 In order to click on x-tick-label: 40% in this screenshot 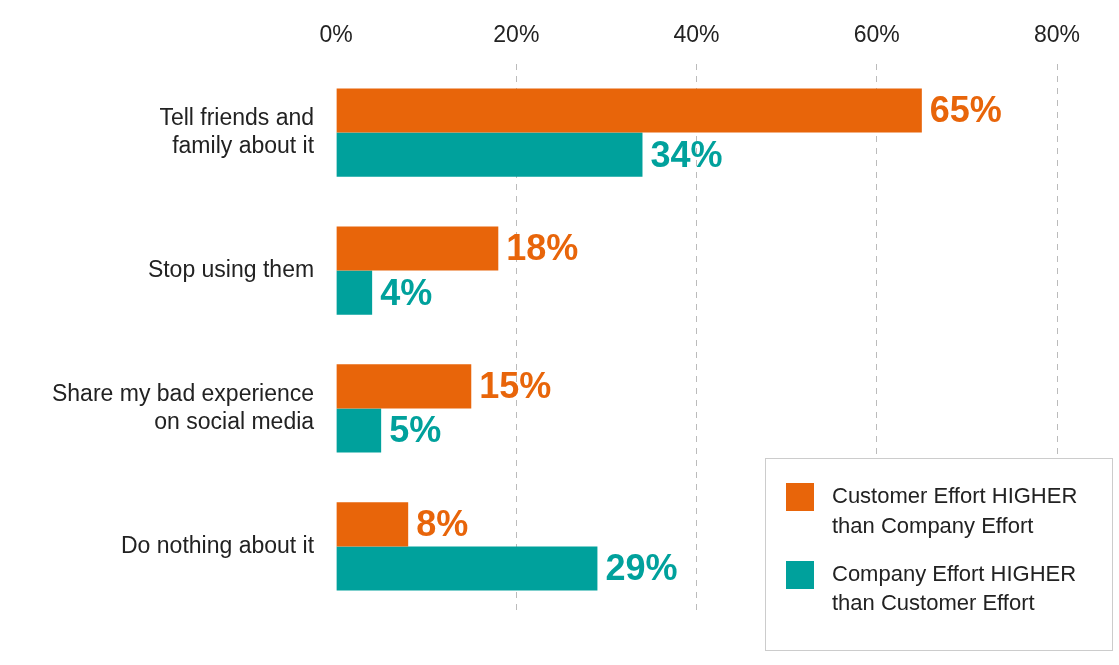, I will do `click(696, 34)`.